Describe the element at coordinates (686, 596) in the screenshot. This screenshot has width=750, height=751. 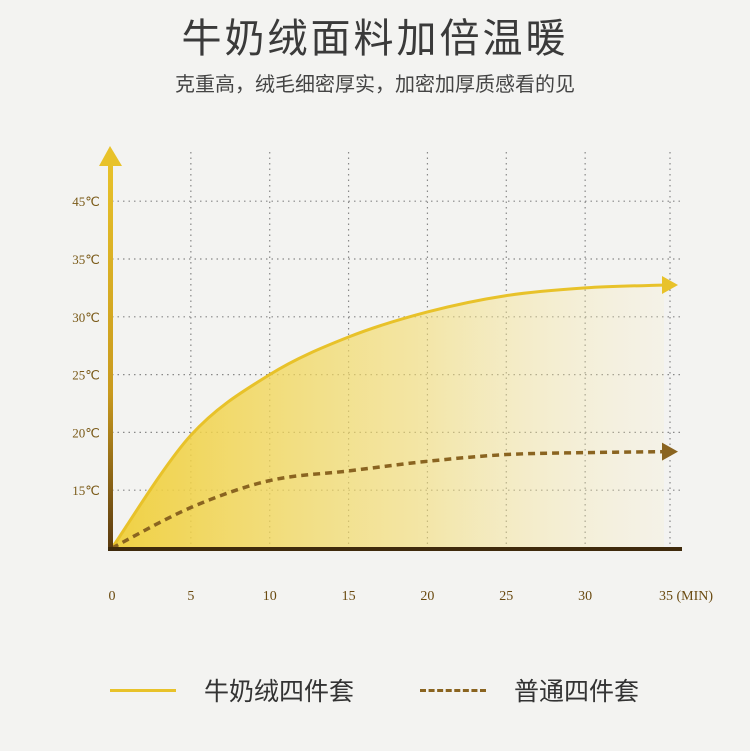
I see `x-tick-label: 35 (MIN)` at that location.